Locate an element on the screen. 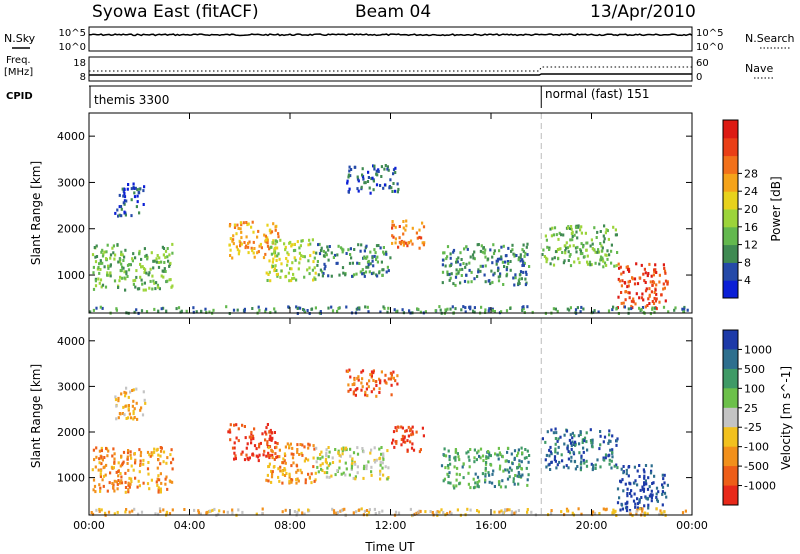 This screenshot has width=800, height=554. nsky-tick-top: 10^5 is located at coordinates (72, 33).